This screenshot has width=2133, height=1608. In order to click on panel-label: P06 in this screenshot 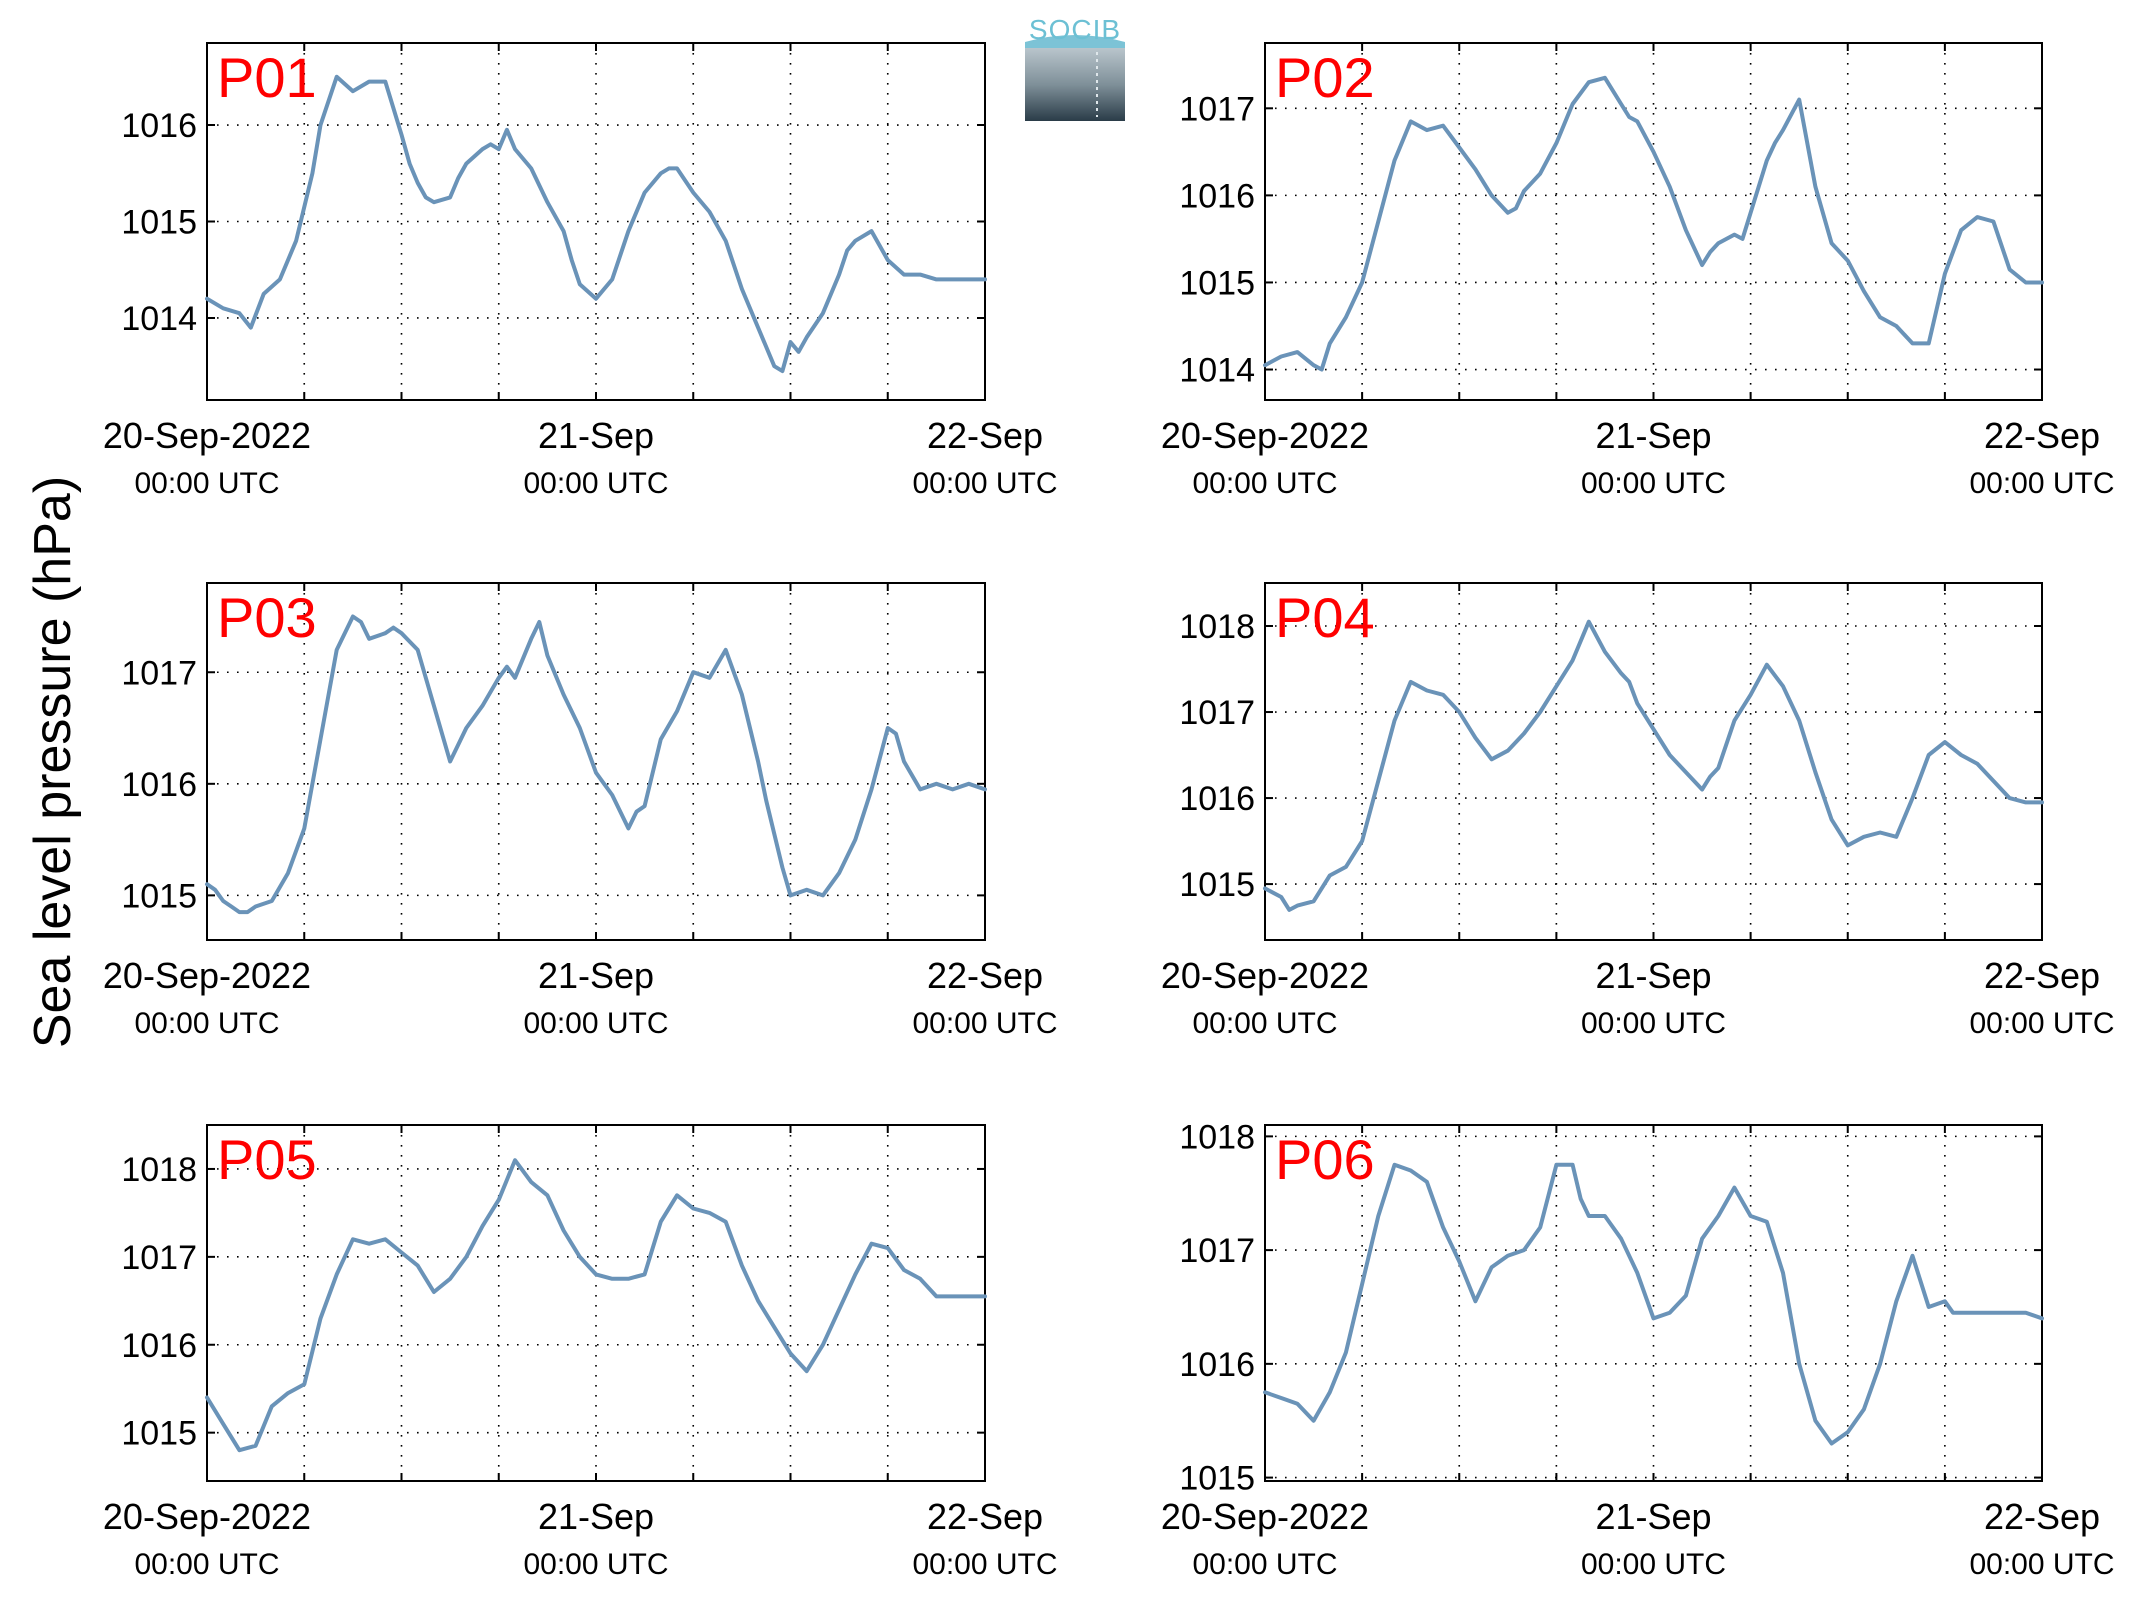, I will do `click(1325, 1159)`.